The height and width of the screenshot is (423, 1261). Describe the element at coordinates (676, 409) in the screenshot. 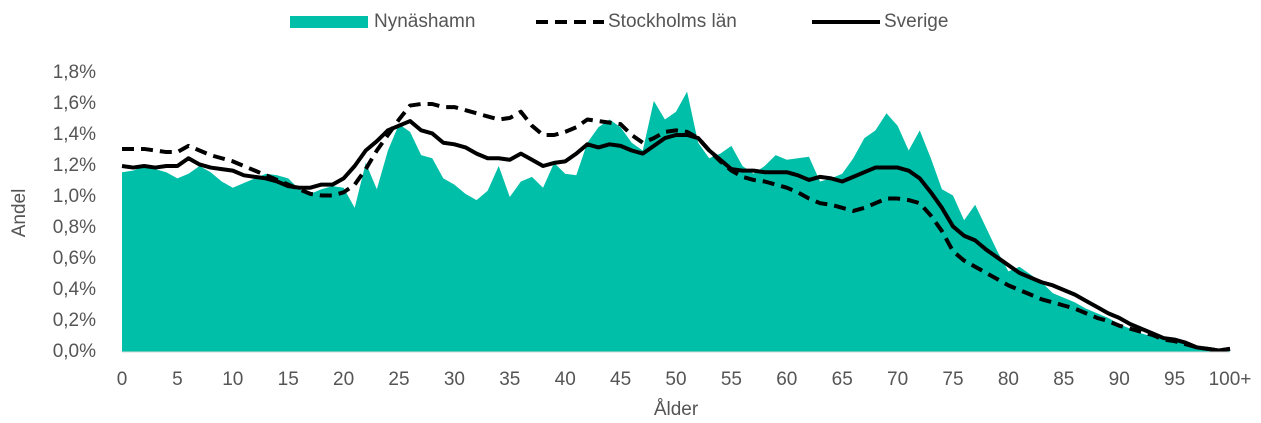

I see `x-axis-title: Ålder` at that location.